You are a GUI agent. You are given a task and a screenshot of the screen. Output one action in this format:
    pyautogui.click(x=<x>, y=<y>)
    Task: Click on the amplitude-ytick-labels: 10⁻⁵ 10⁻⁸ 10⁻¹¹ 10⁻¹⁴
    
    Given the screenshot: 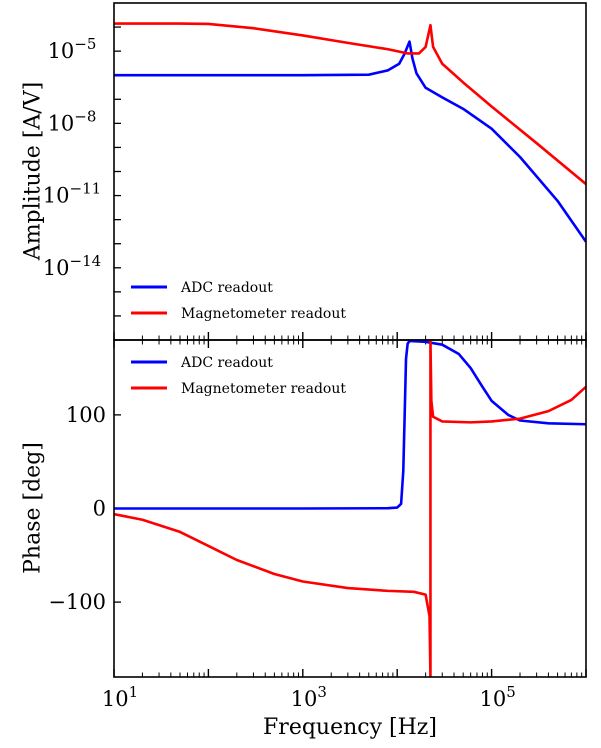 What is the action you would take?
    pyautogui.click(x=72, y=157)
    